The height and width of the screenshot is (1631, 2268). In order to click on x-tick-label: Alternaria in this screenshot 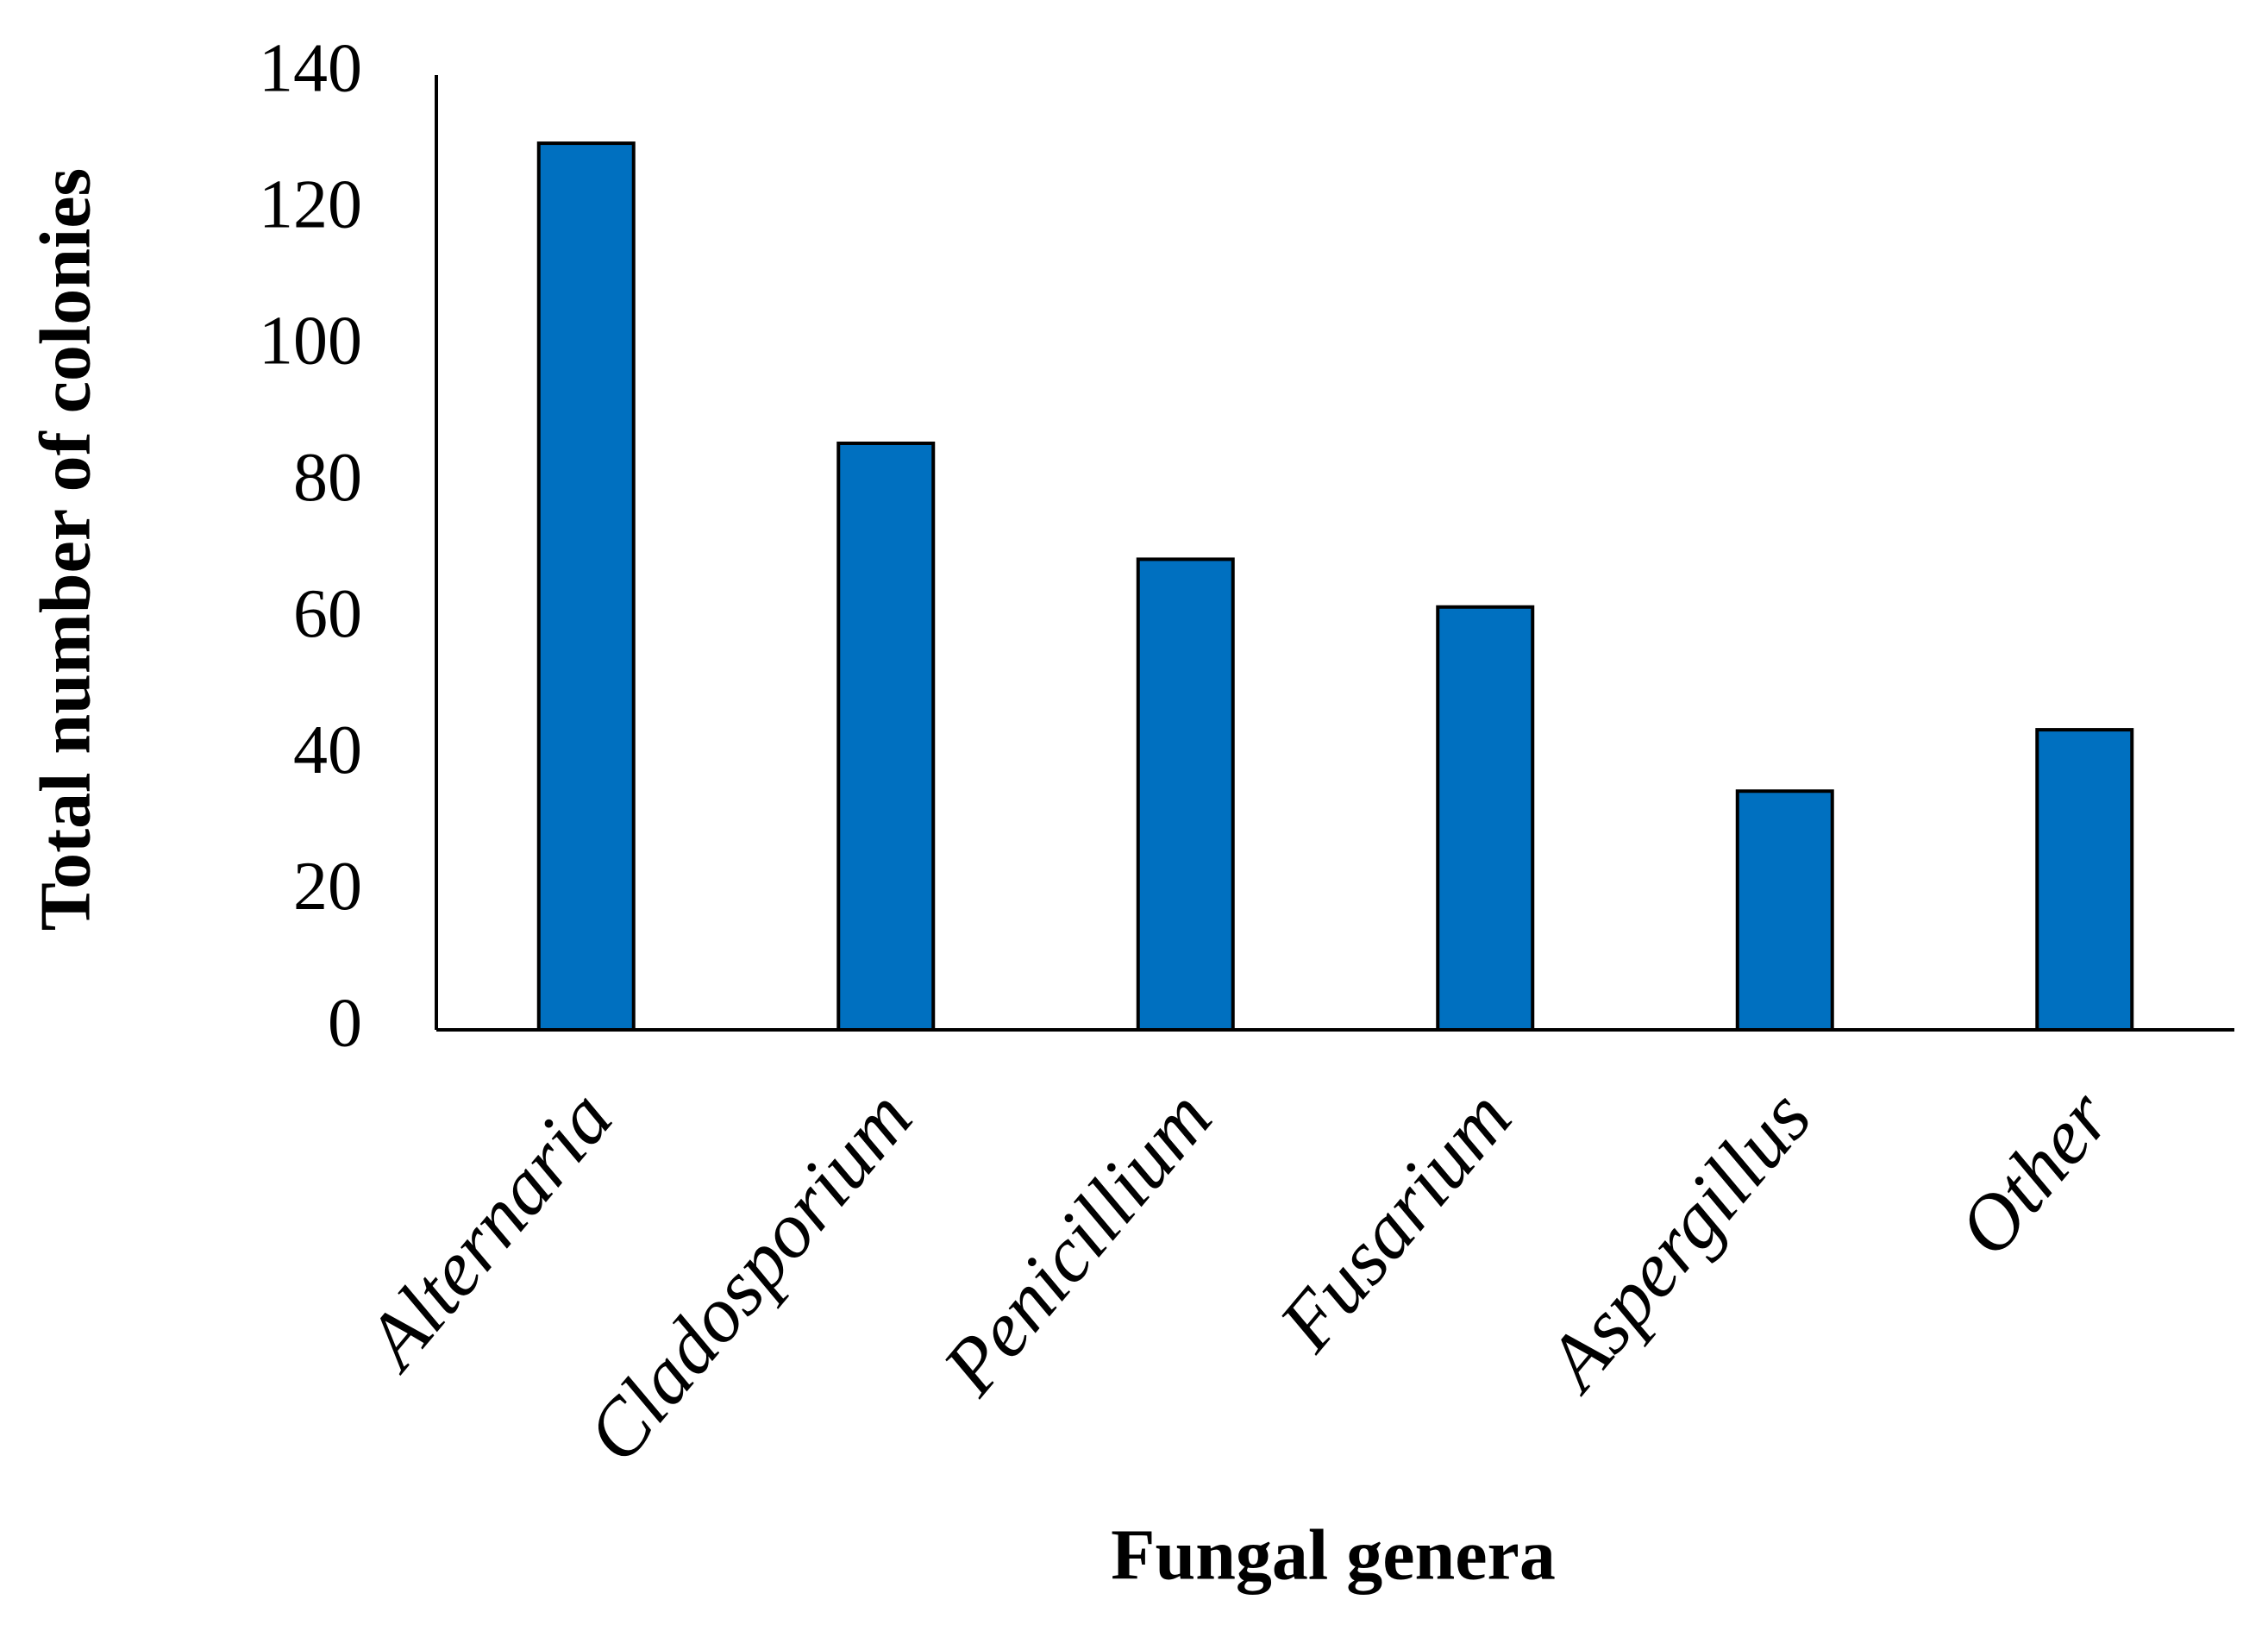, I will do `click(487, 1231)`.